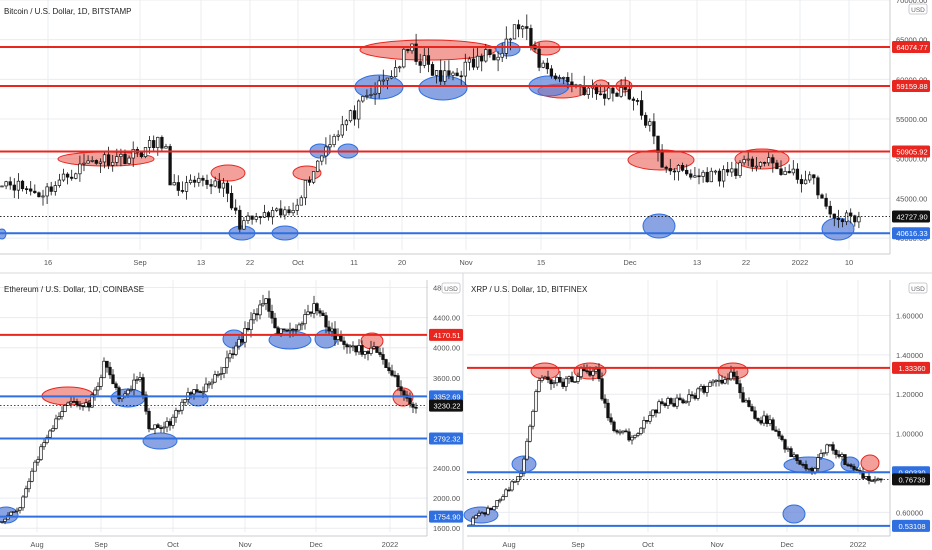  What do you see at coordinates (911, 526) in the screenshot?
I see `support-level-label: 0.53108` at bounding box center [911, 526].